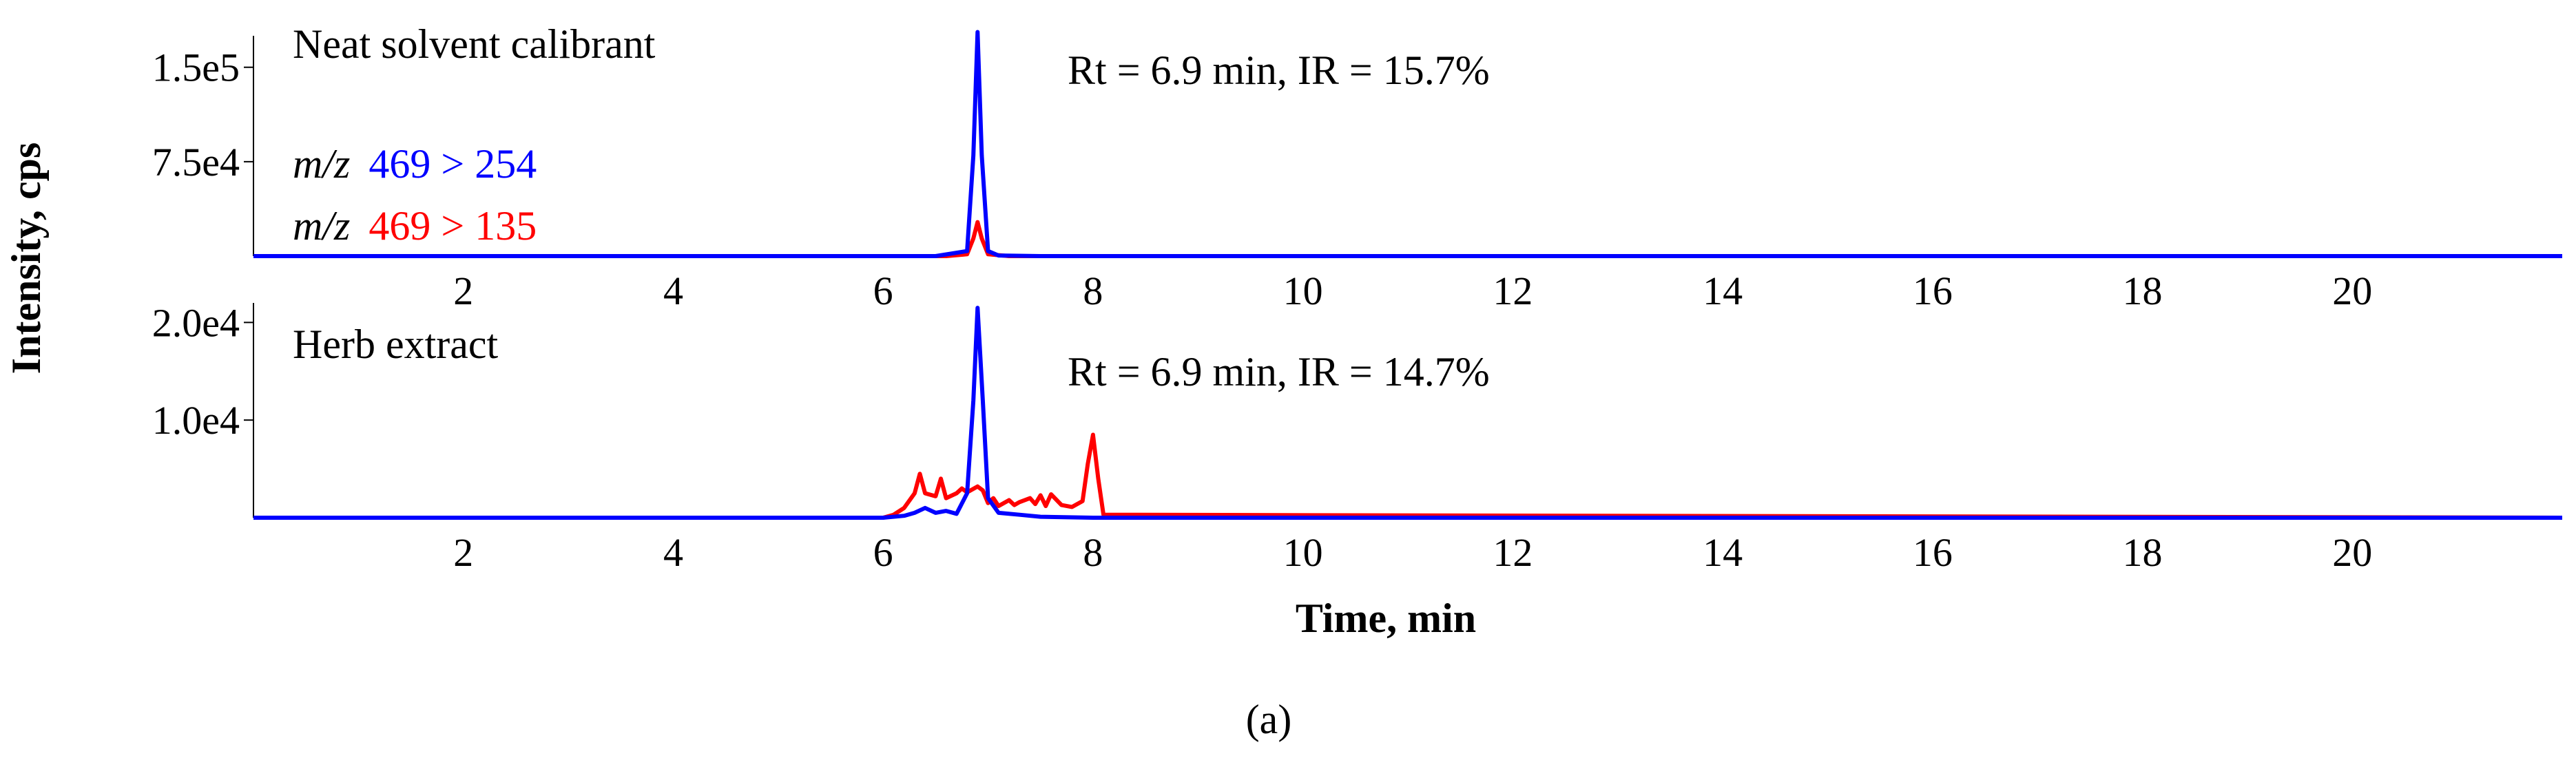 This screenshot has height=769, width=2576. I want to click on panel2-x-tick-label: 16, so click(1933, 552).